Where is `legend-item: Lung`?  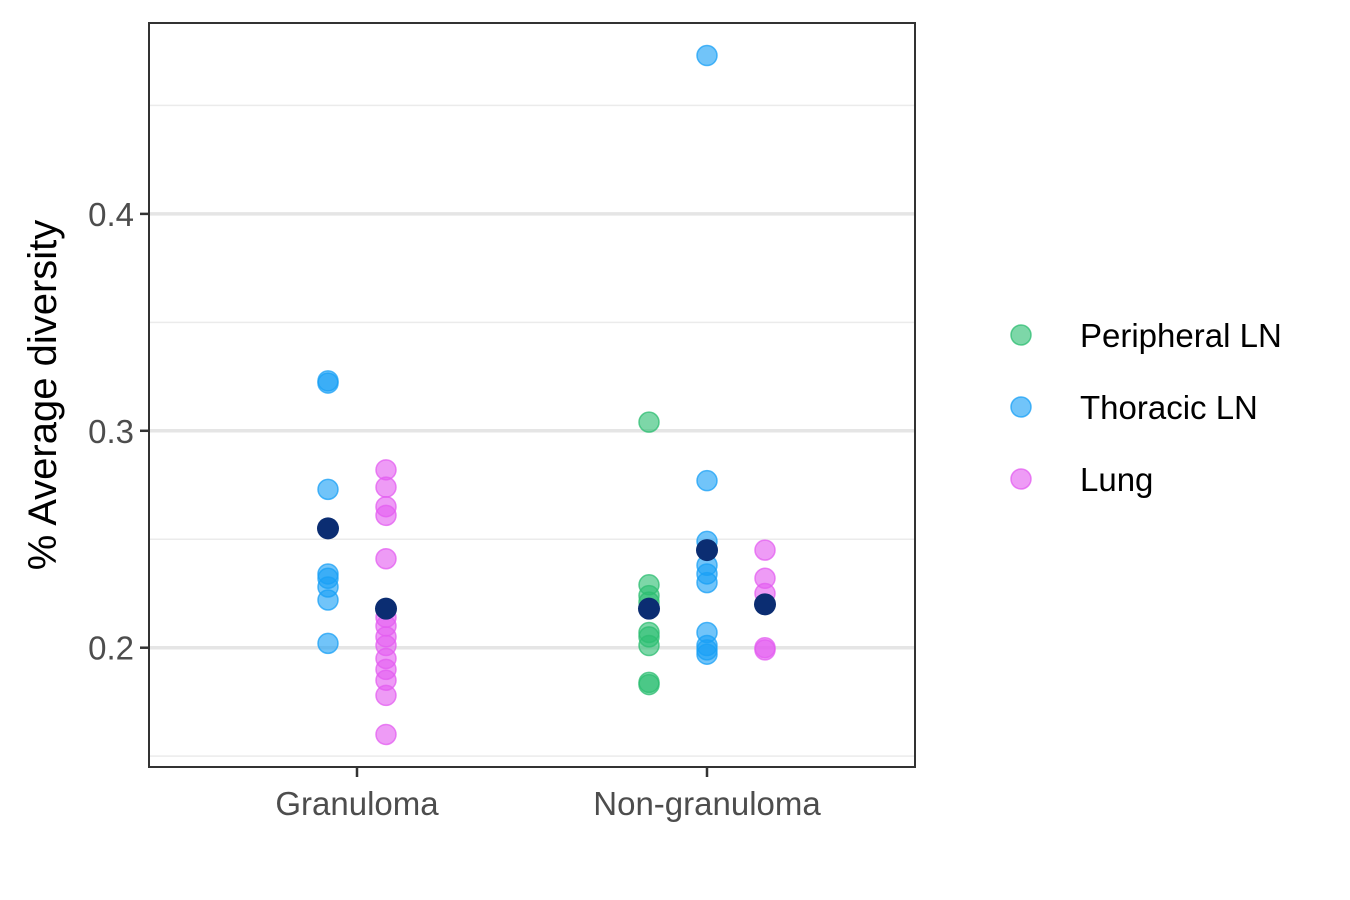 legend-item: Lung is located at coordinates (1081, 479).